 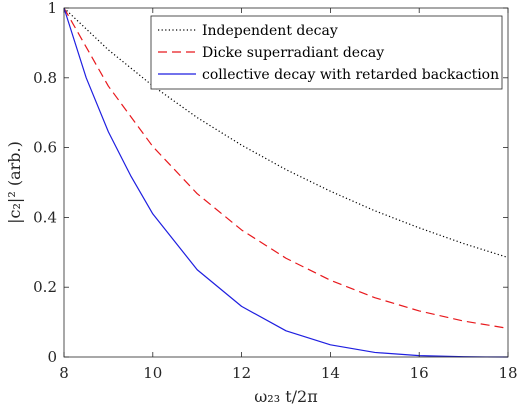 I want to click on x-tick-label: 18, so click(x=507, y=373).